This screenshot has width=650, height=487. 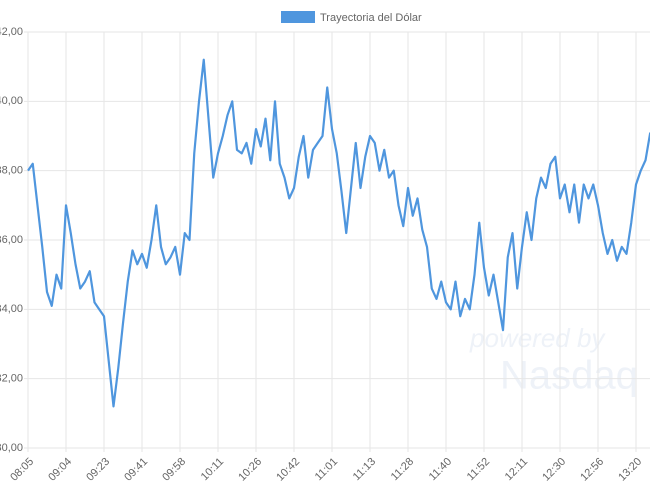 I want to click on y-tick-label: 30,00, so click(x=11, y=448).